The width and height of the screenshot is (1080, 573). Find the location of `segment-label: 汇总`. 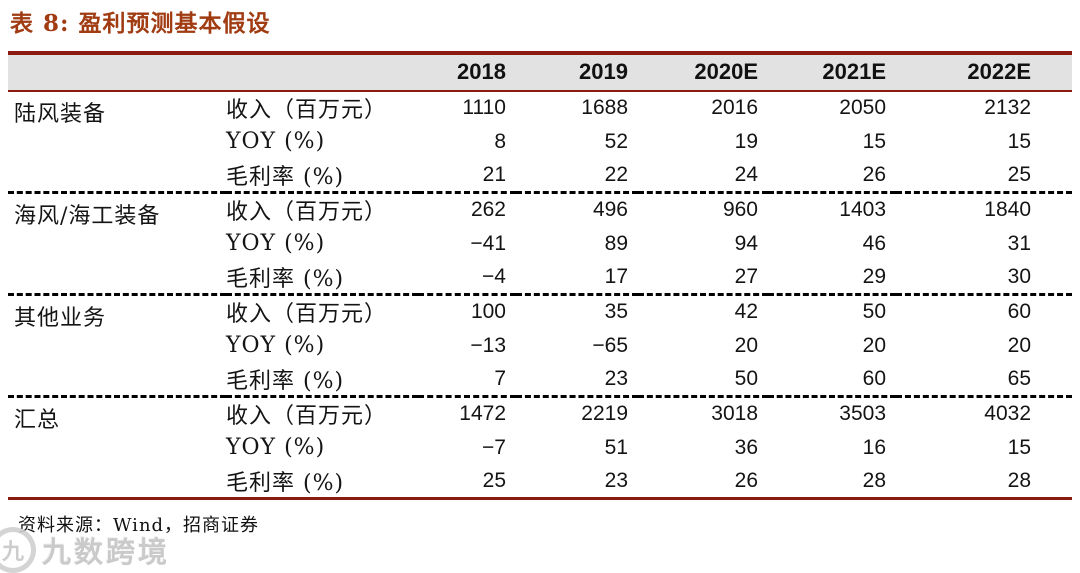

segment-label: 汇总 is located at coordinates (117, 447).